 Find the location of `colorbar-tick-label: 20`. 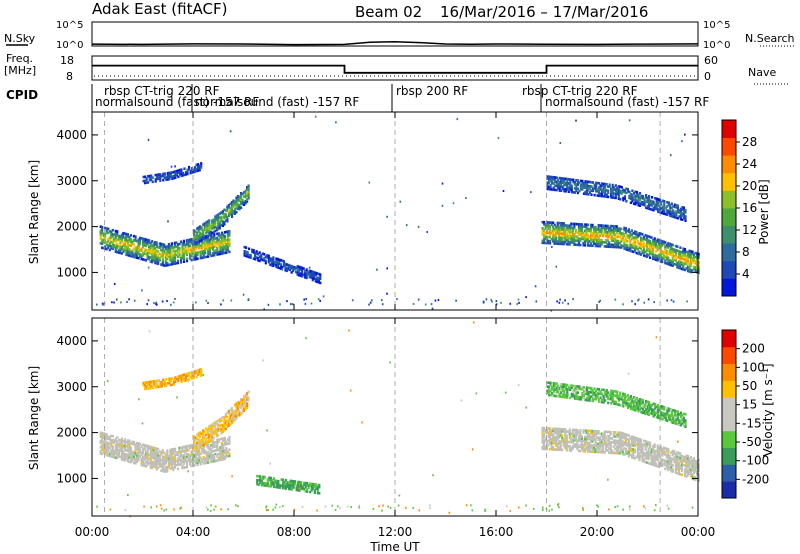

colorbar-tick-label: 20 is located at coordinates (749, 186).